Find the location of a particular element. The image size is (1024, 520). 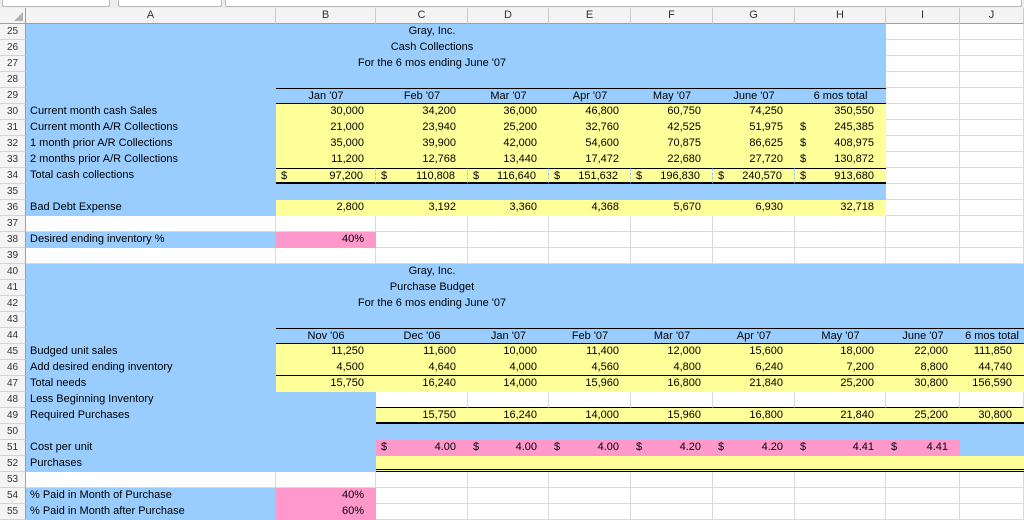

cell-D39 is located at coordinates (508, 256).